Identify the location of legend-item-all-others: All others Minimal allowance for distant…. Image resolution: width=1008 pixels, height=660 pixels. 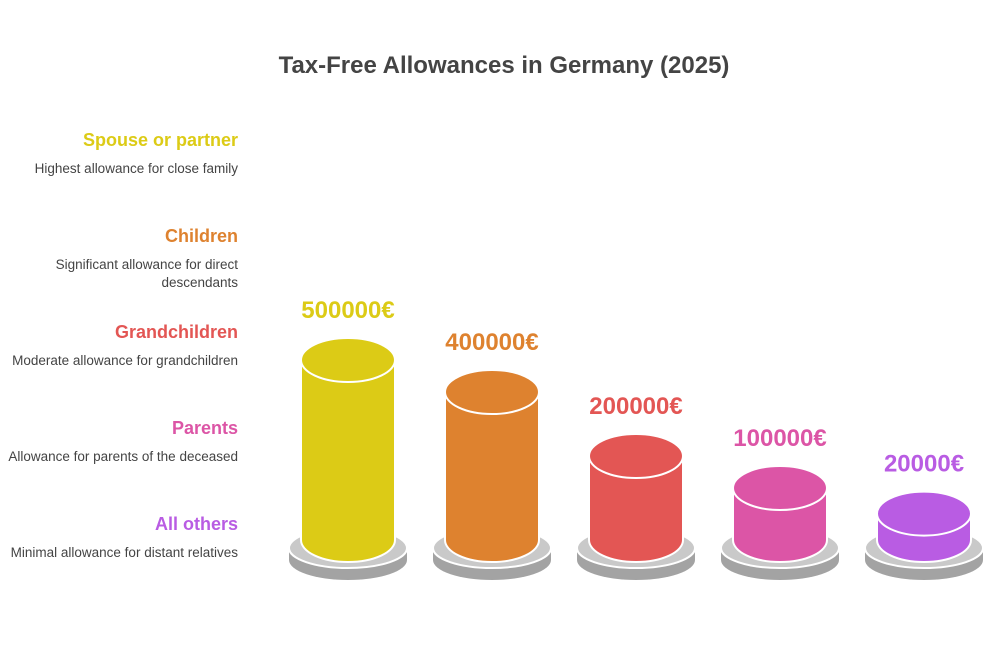
(119, 560).